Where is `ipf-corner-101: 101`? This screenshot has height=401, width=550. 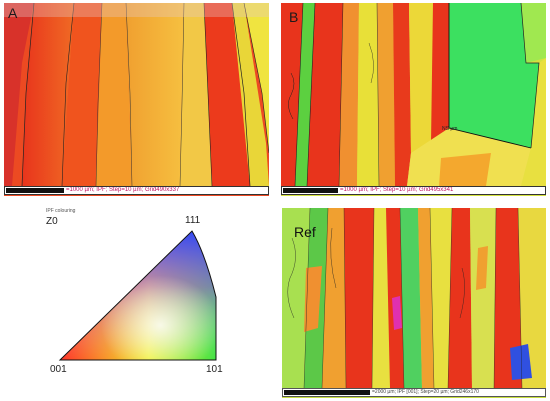 ipf-corner-101: 101 is located at coordinates (214, 369).